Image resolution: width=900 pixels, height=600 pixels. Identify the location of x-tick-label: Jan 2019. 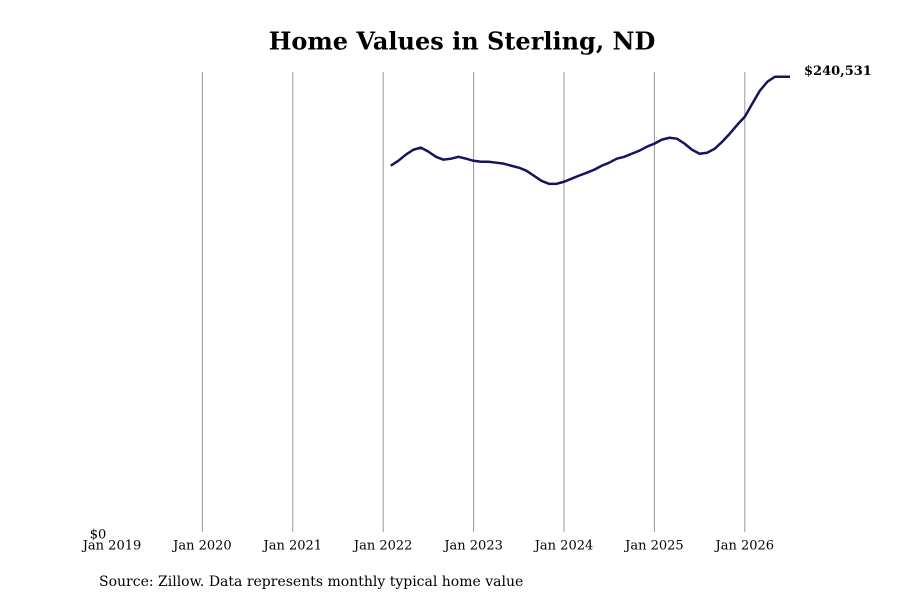
(111, 546).